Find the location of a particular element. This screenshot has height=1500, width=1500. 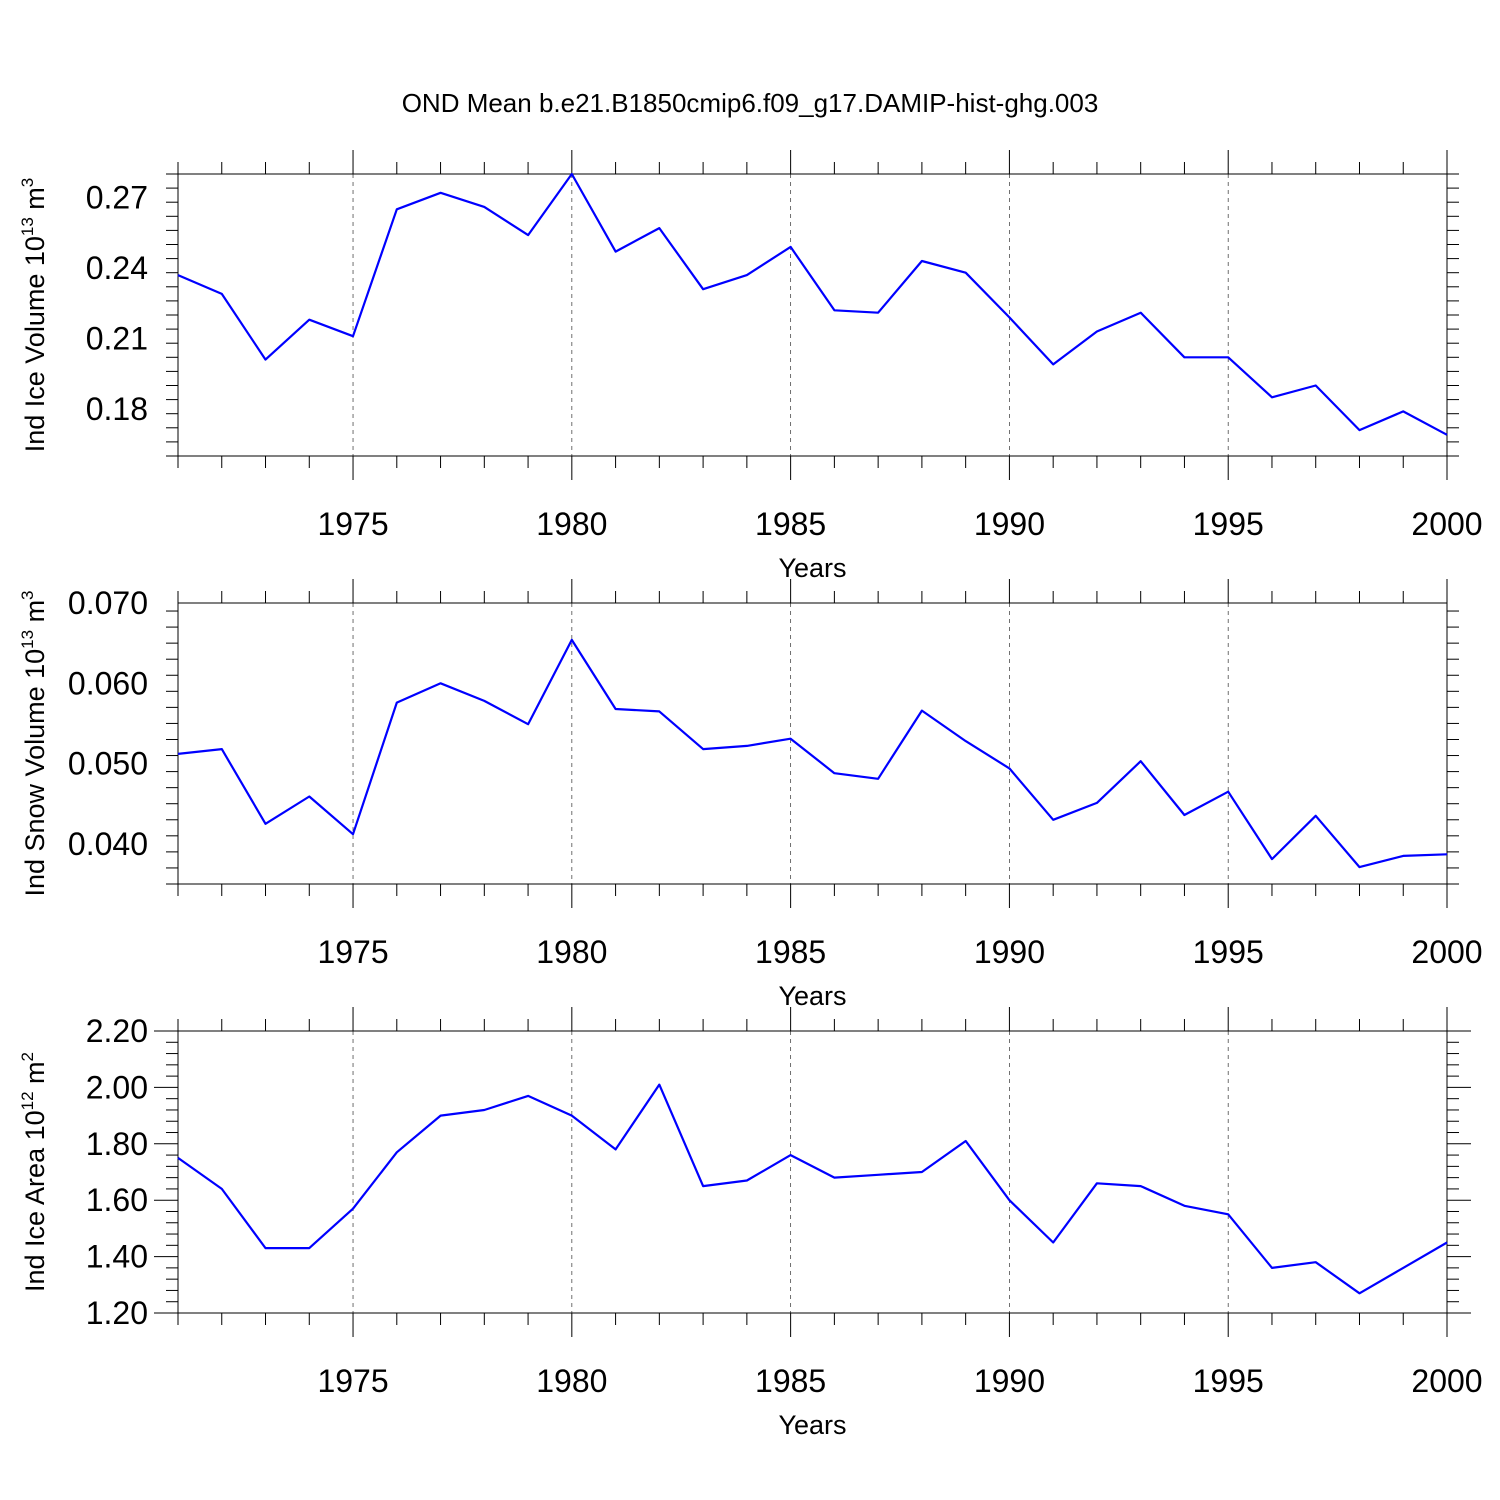

y-axis-label: Ind Snow Volume 1013 m3 is located at coordinates (34, 743).